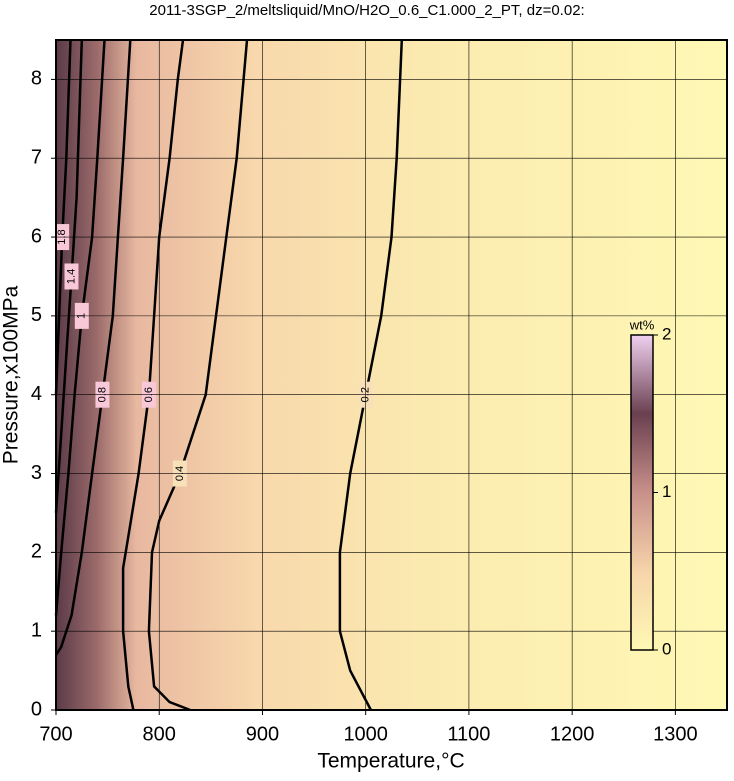 Image resolution: width=734 pixels, height=781 pixels. I want to click on y-tick-label: 5, so click(36, 315).